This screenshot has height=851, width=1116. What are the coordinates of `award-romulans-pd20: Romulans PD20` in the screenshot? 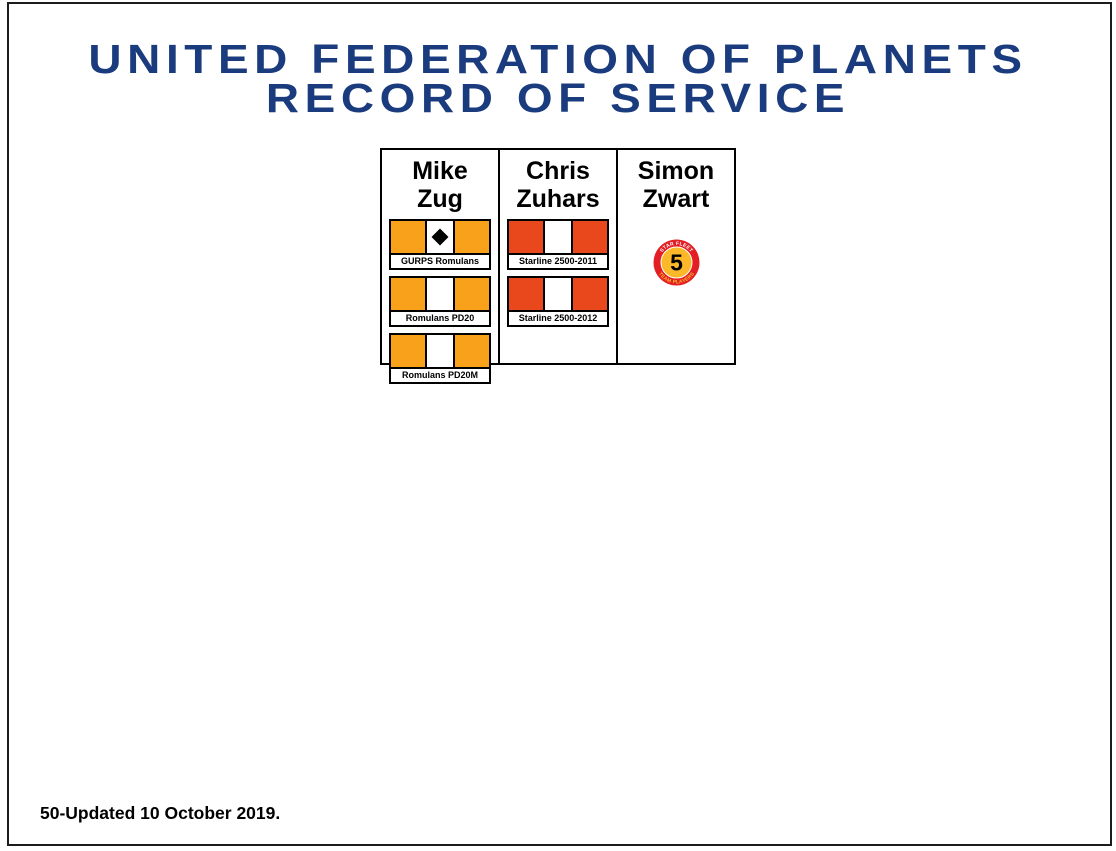 It's located at (440, 301).